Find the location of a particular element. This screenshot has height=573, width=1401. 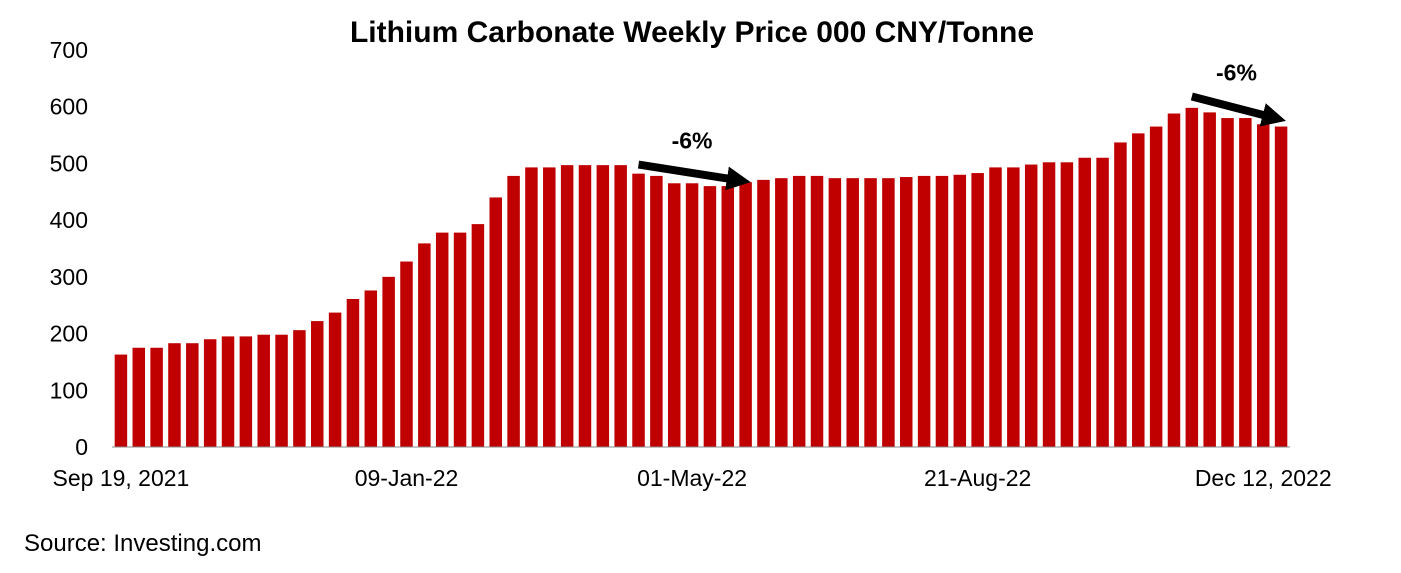

y-tick-label: 600 is located at coordinates (69, 107).